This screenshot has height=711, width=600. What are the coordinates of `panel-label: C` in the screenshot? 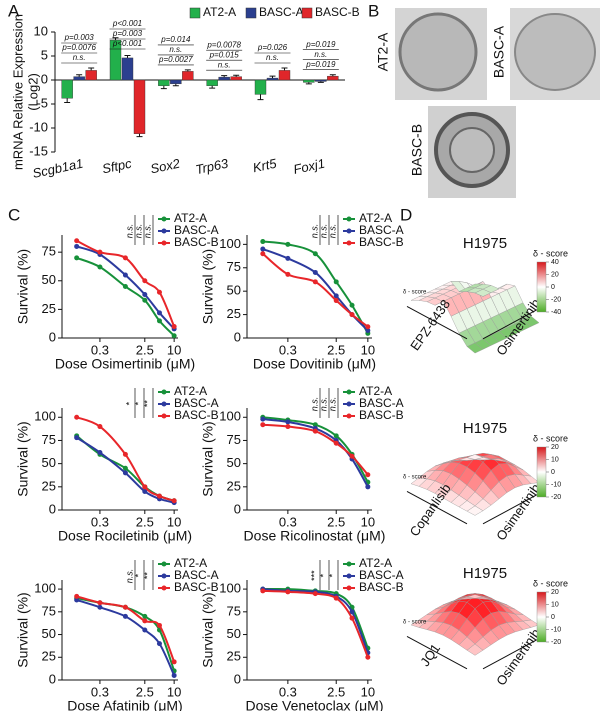 It's located at (14, 214).